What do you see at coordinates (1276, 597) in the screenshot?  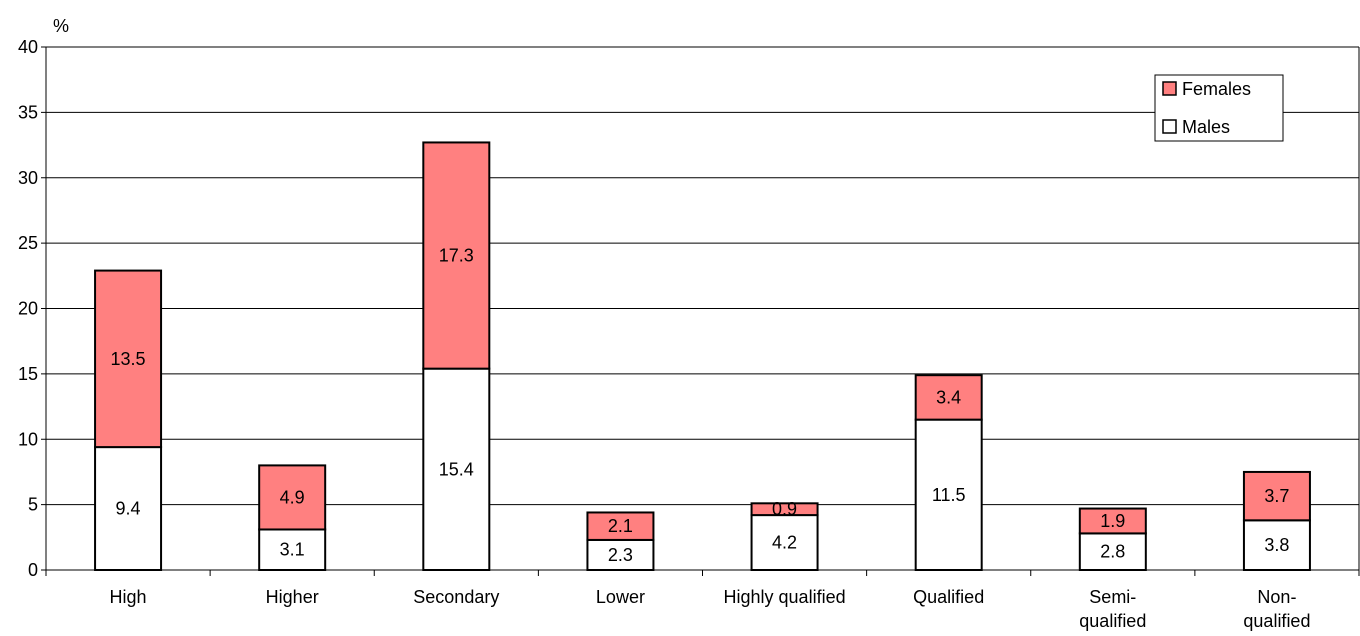 I see `x-tick-label: Non-` at bounding box center [1276, 597].